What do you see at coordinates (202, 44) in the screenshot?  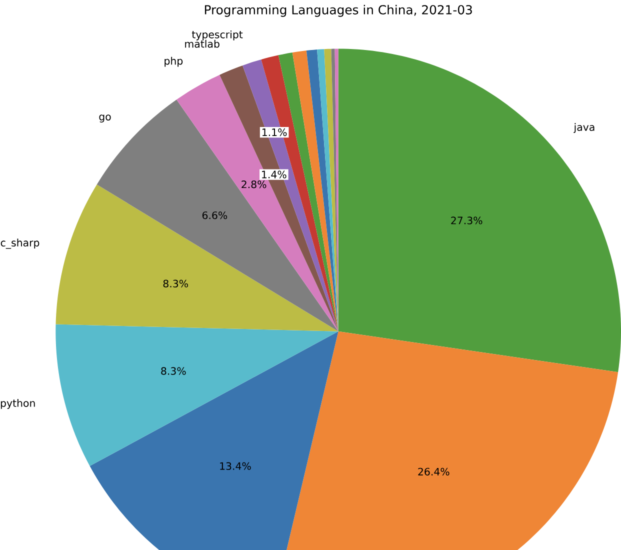 I see `slice-label: matlab` at bounding box center [202, 44].